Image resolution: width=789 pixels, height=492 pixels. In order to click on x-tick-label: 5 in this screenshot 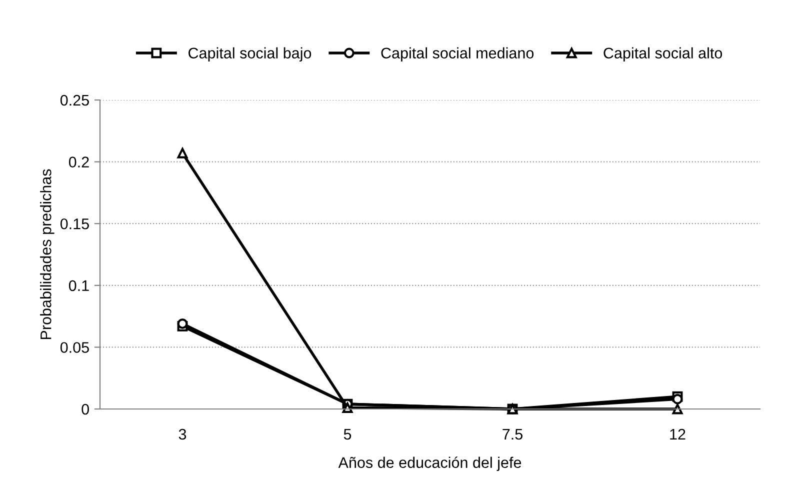, I will do `click(348, 434)`.